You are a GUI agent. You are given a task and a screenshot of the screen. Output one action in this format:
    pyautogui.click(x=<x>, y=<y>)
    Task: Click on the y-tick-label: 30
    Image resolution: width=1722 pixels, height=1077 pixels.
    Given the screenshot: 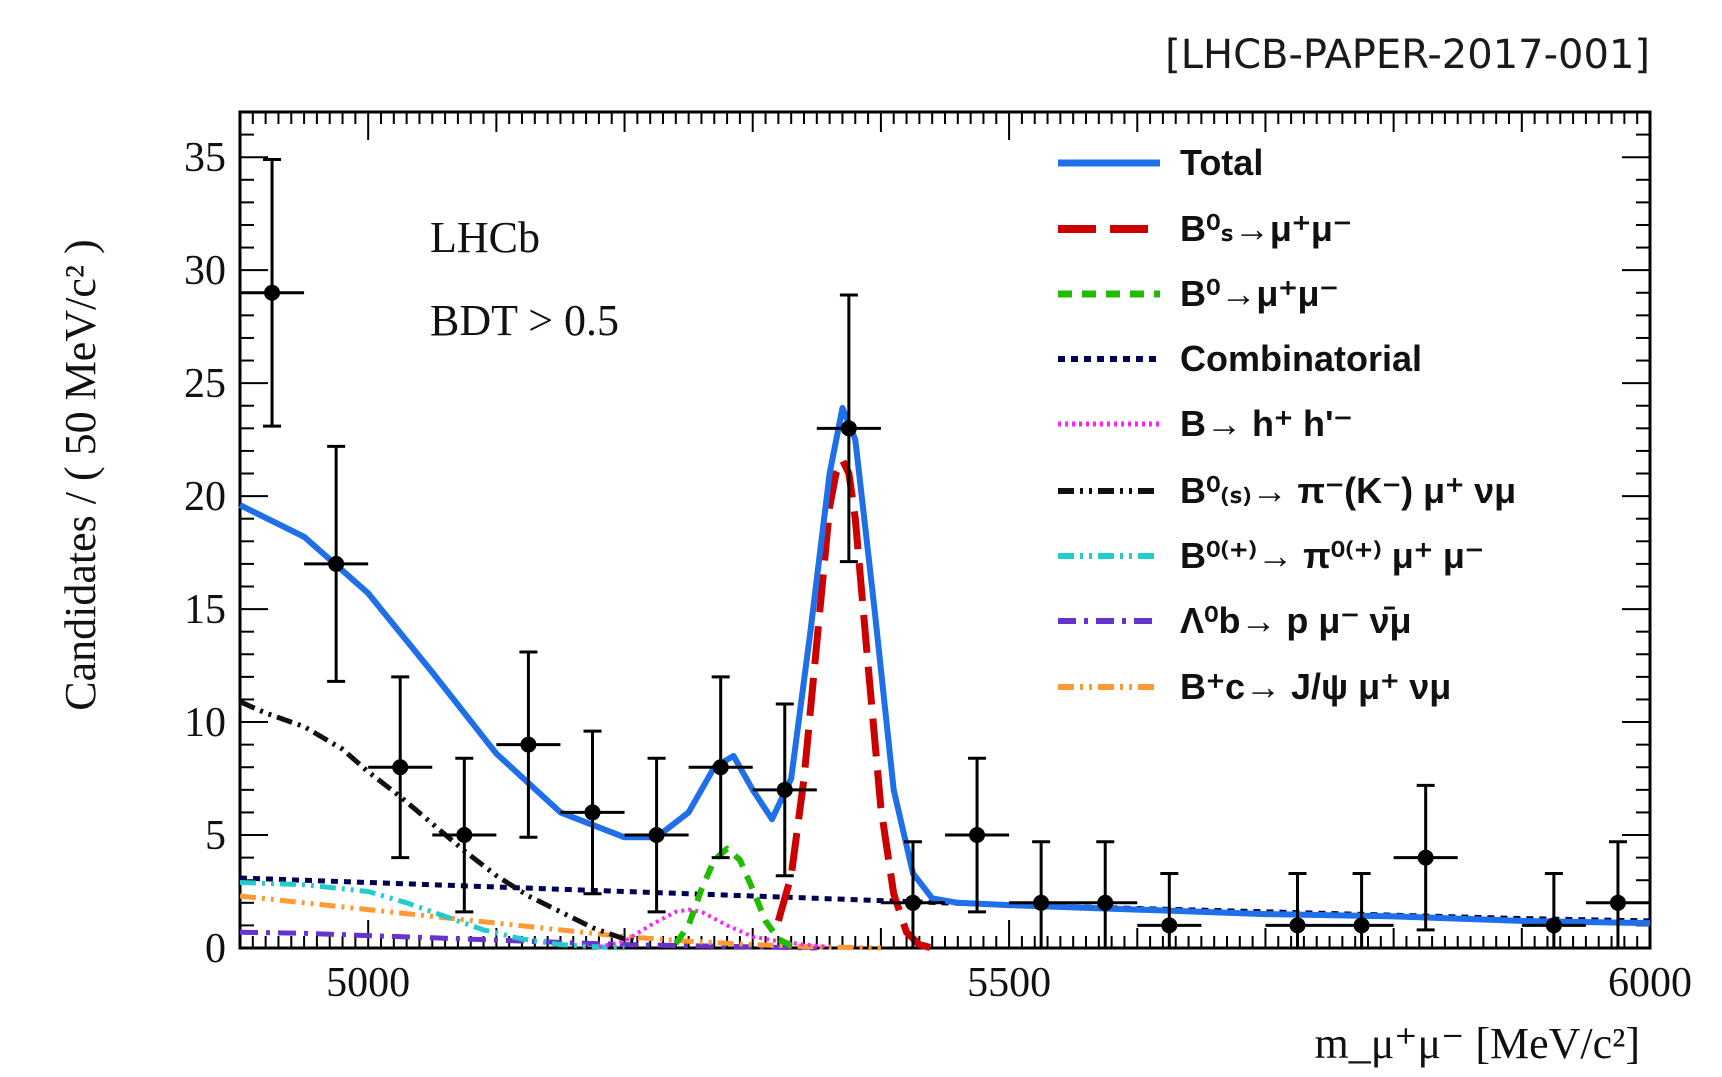 What is the action you would take?
    pyautogui.click(x=205, y=271)
    